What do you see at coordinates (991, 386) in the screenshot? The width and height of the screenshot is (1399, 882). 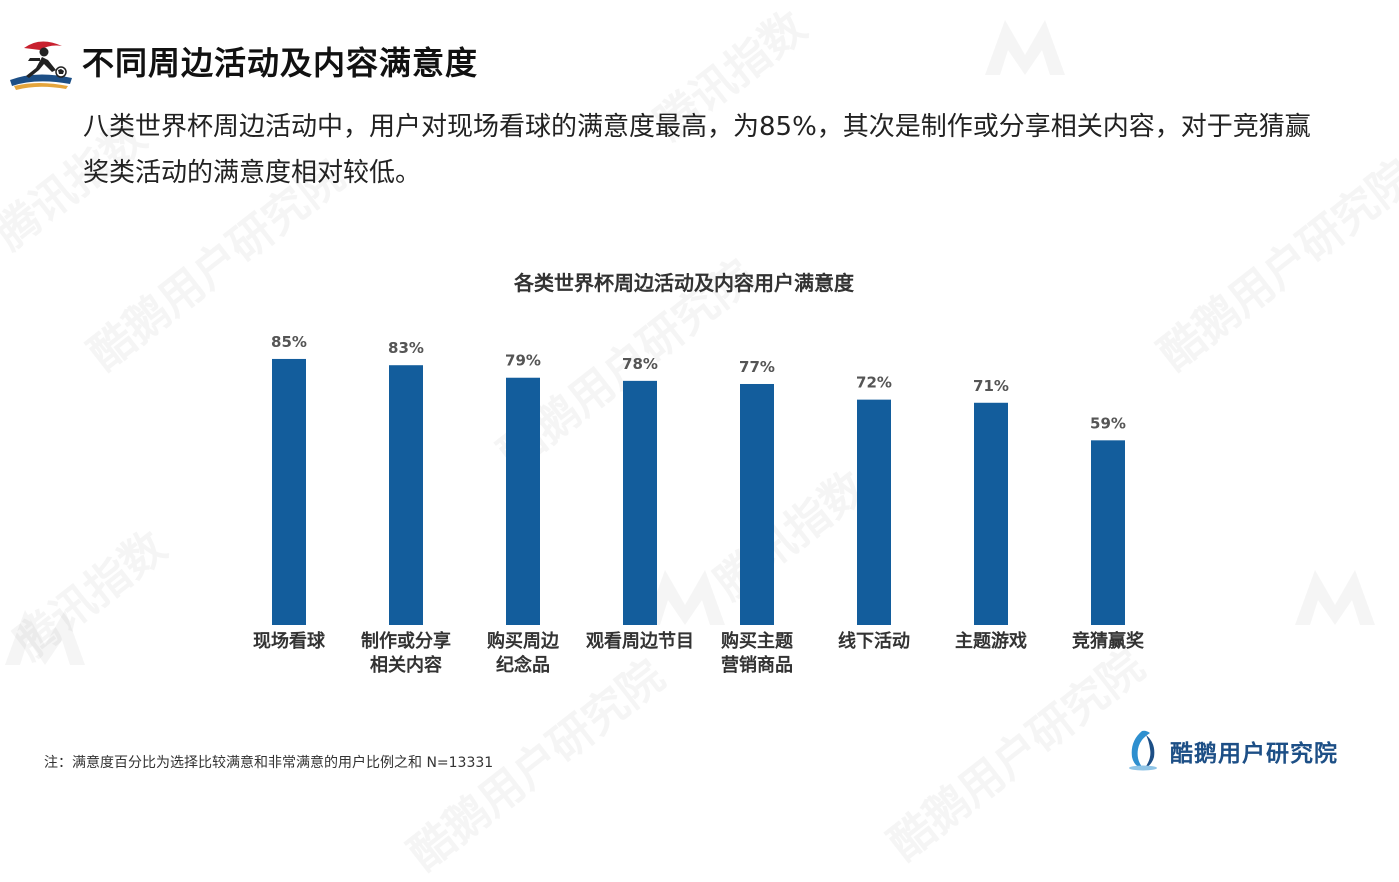 I see `value-label-6: 71%` at bounding box center [991, 386].